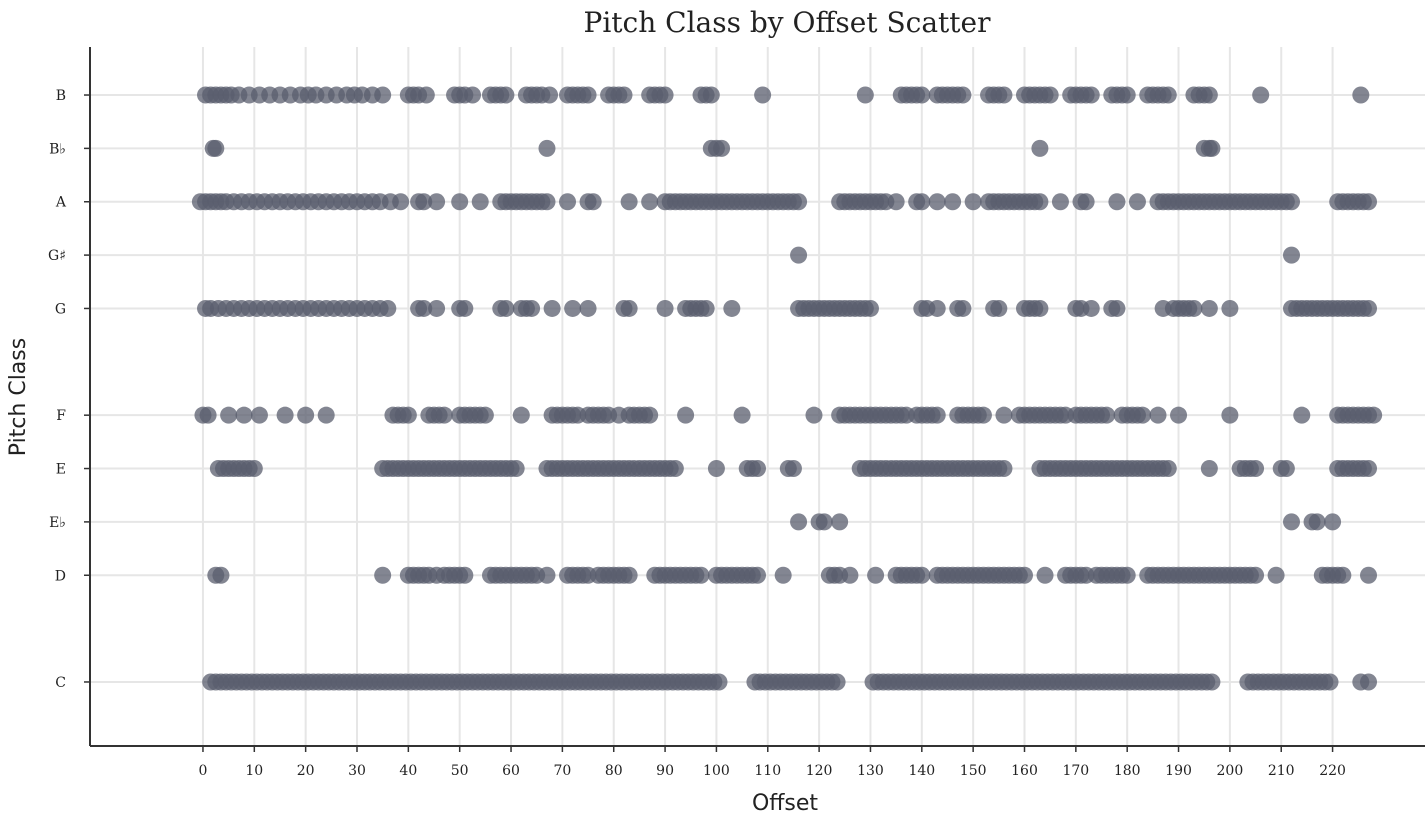 Image resolution: width=1425 pixels, height=818 pixels. What do you see at coordinates (785, 803) in the screenshot?
I see `x-axis-label: Offset` at bounding box center [785, 803].